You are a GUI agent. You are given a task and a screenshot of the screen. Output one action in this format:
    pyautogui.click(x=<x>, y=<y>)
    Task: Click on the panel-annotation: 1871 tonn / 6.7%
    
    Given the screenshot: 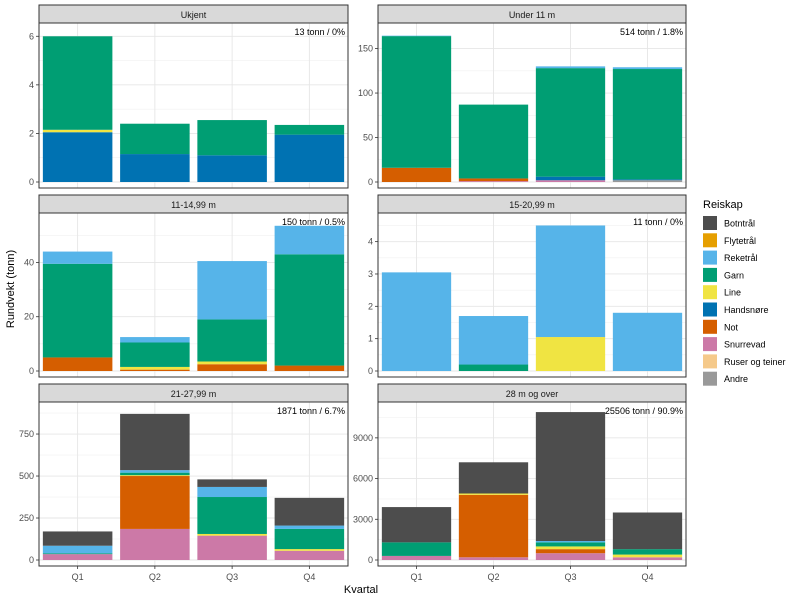 What is the action you would take?
    pyautogui.click(x=311, y=411)
    